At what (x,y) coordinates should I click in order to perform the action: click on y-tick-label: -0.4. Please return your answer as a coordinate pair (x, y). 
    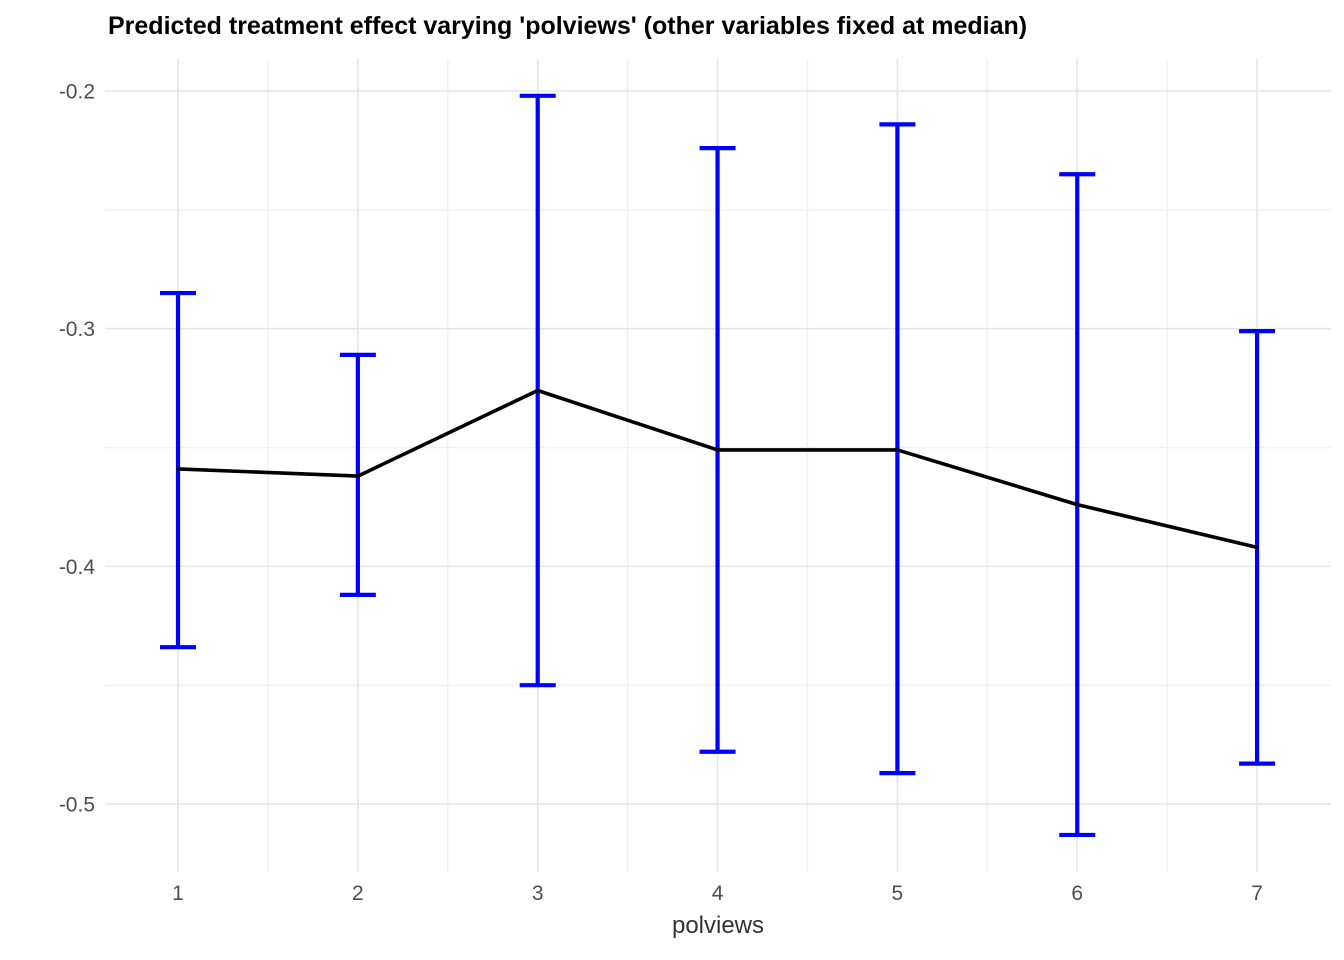
    Looking at the image, I should click on (77, 567).